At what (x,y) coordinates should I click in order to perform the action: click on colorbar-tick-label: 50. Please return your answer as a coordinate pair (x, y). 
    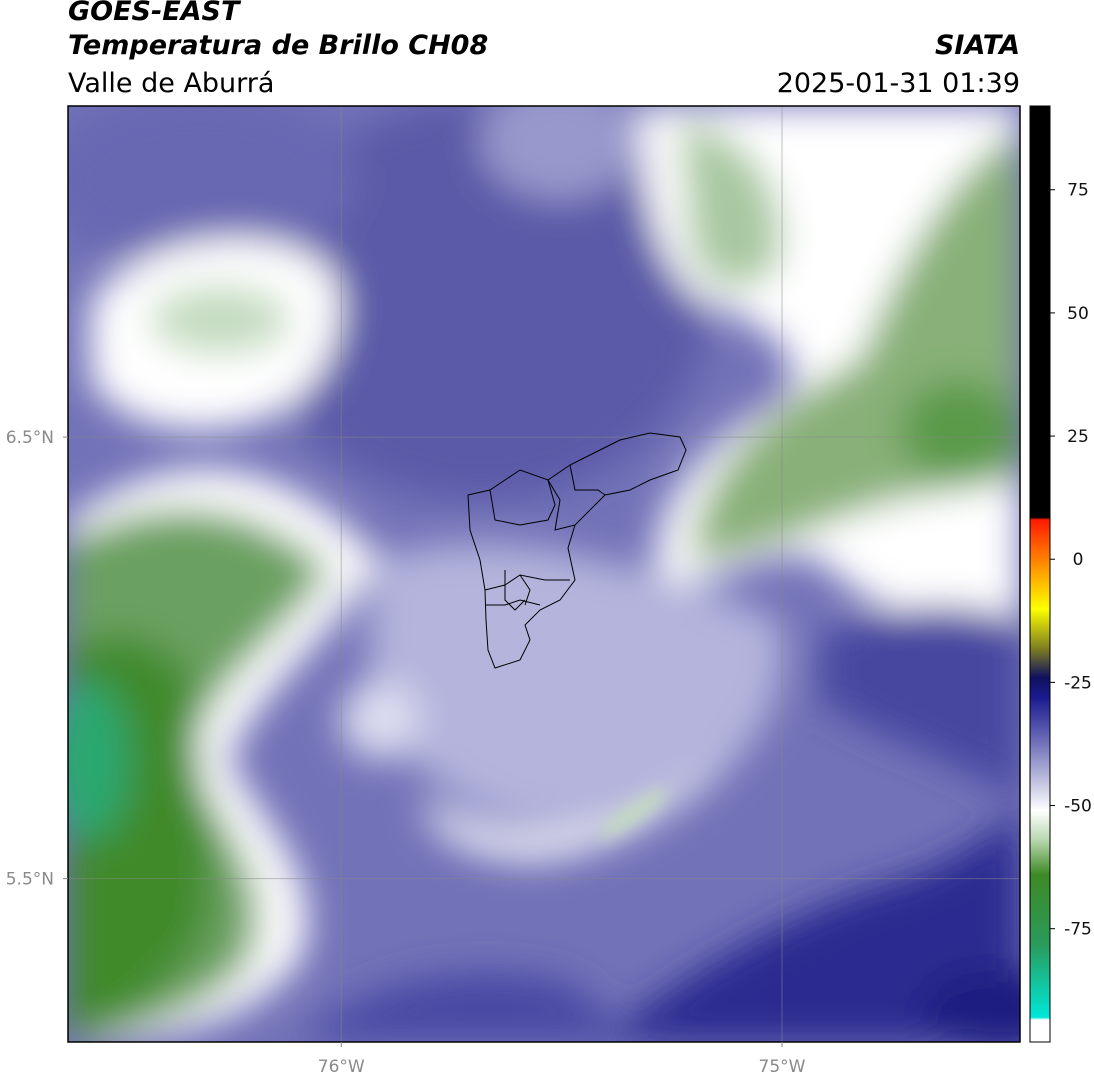
    Looking at the image, I should click on (1078, 314).